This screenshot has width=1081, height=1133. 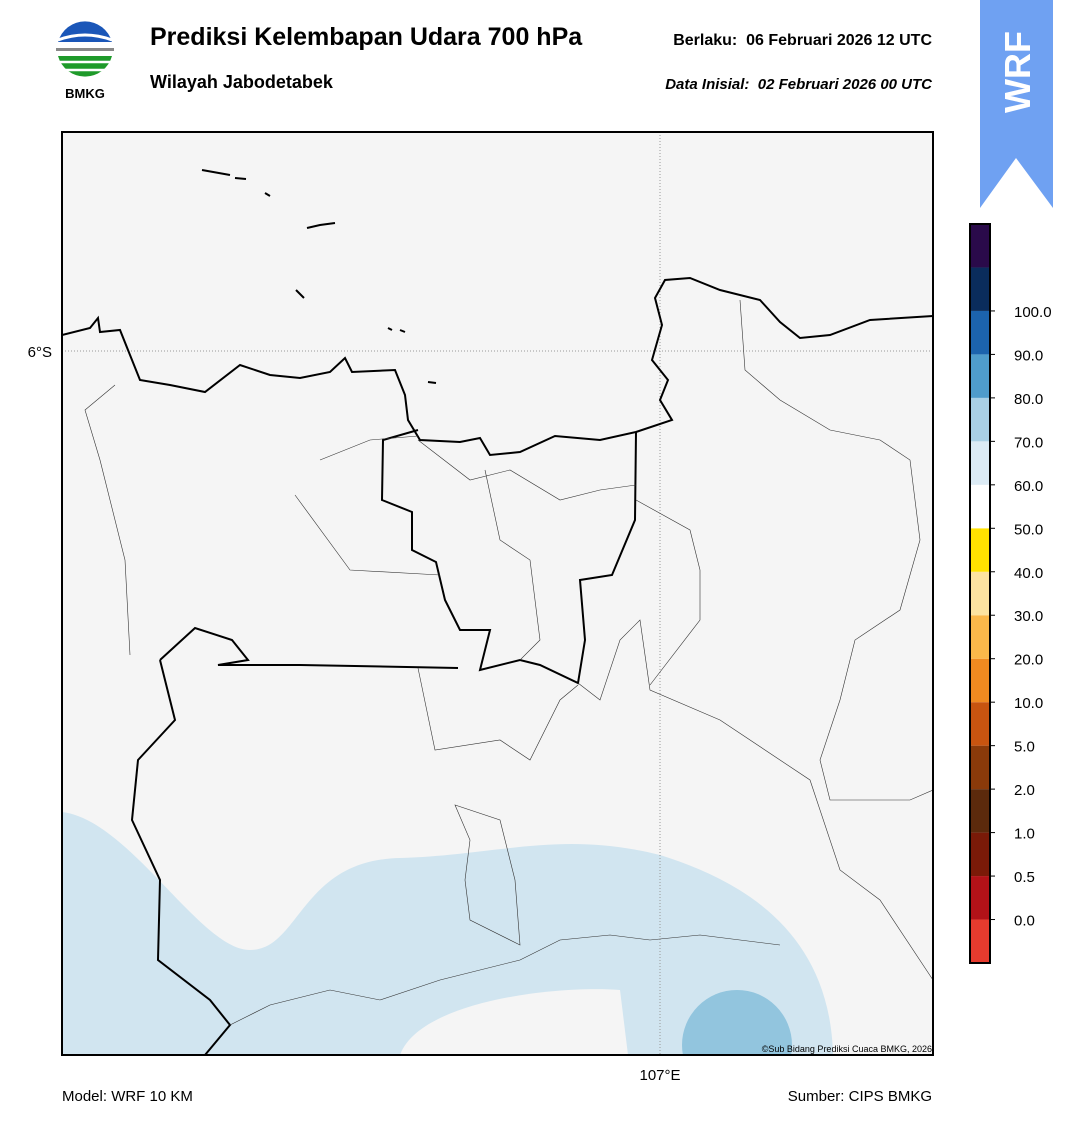 I want to click on colorbar-label: 10.0, so click(x=1028, y=703).